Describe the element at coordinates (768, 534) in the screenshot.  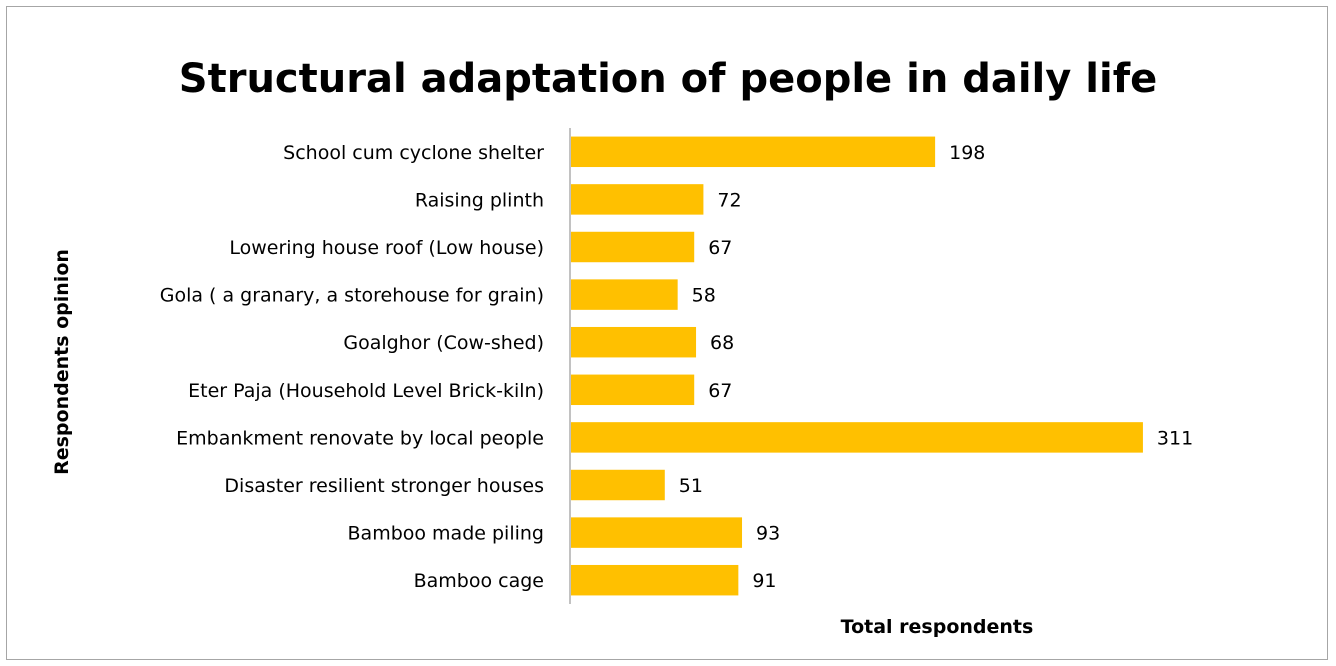
I see `data-label: 93` at that location.